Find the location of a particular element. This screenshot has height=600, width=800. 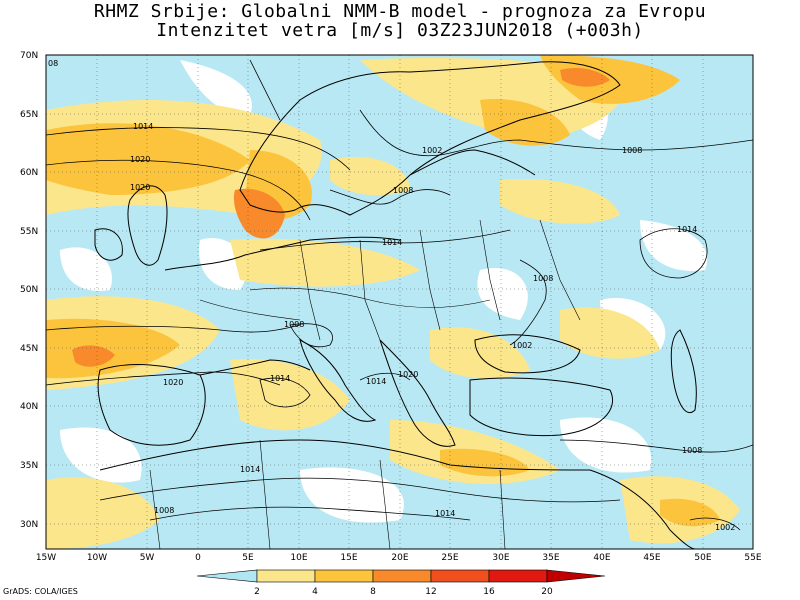

lon-label: 15E is located at coordinates (348, 558).